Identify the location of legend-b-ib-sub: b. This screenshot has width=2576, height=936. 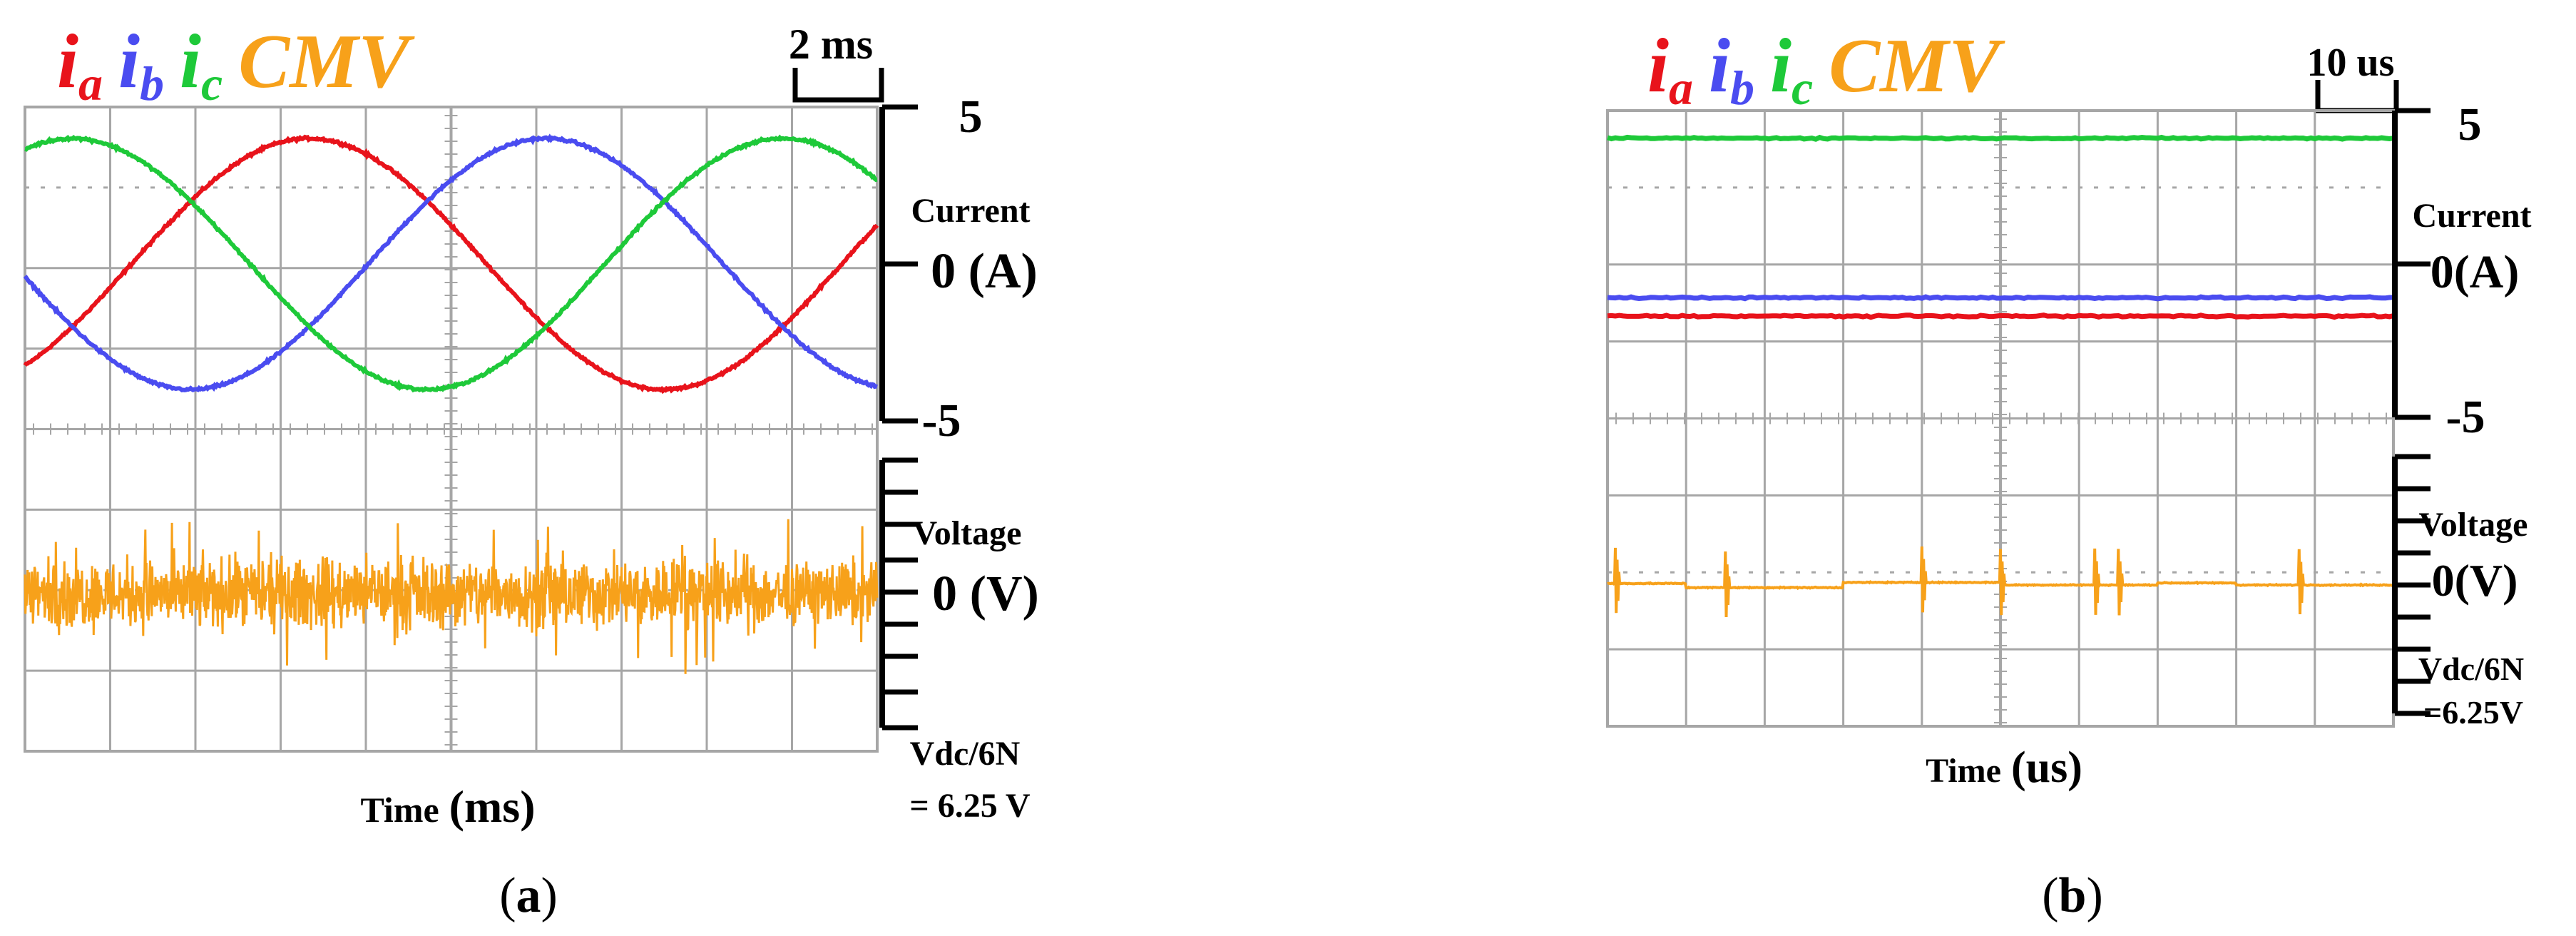
(1742, 88).